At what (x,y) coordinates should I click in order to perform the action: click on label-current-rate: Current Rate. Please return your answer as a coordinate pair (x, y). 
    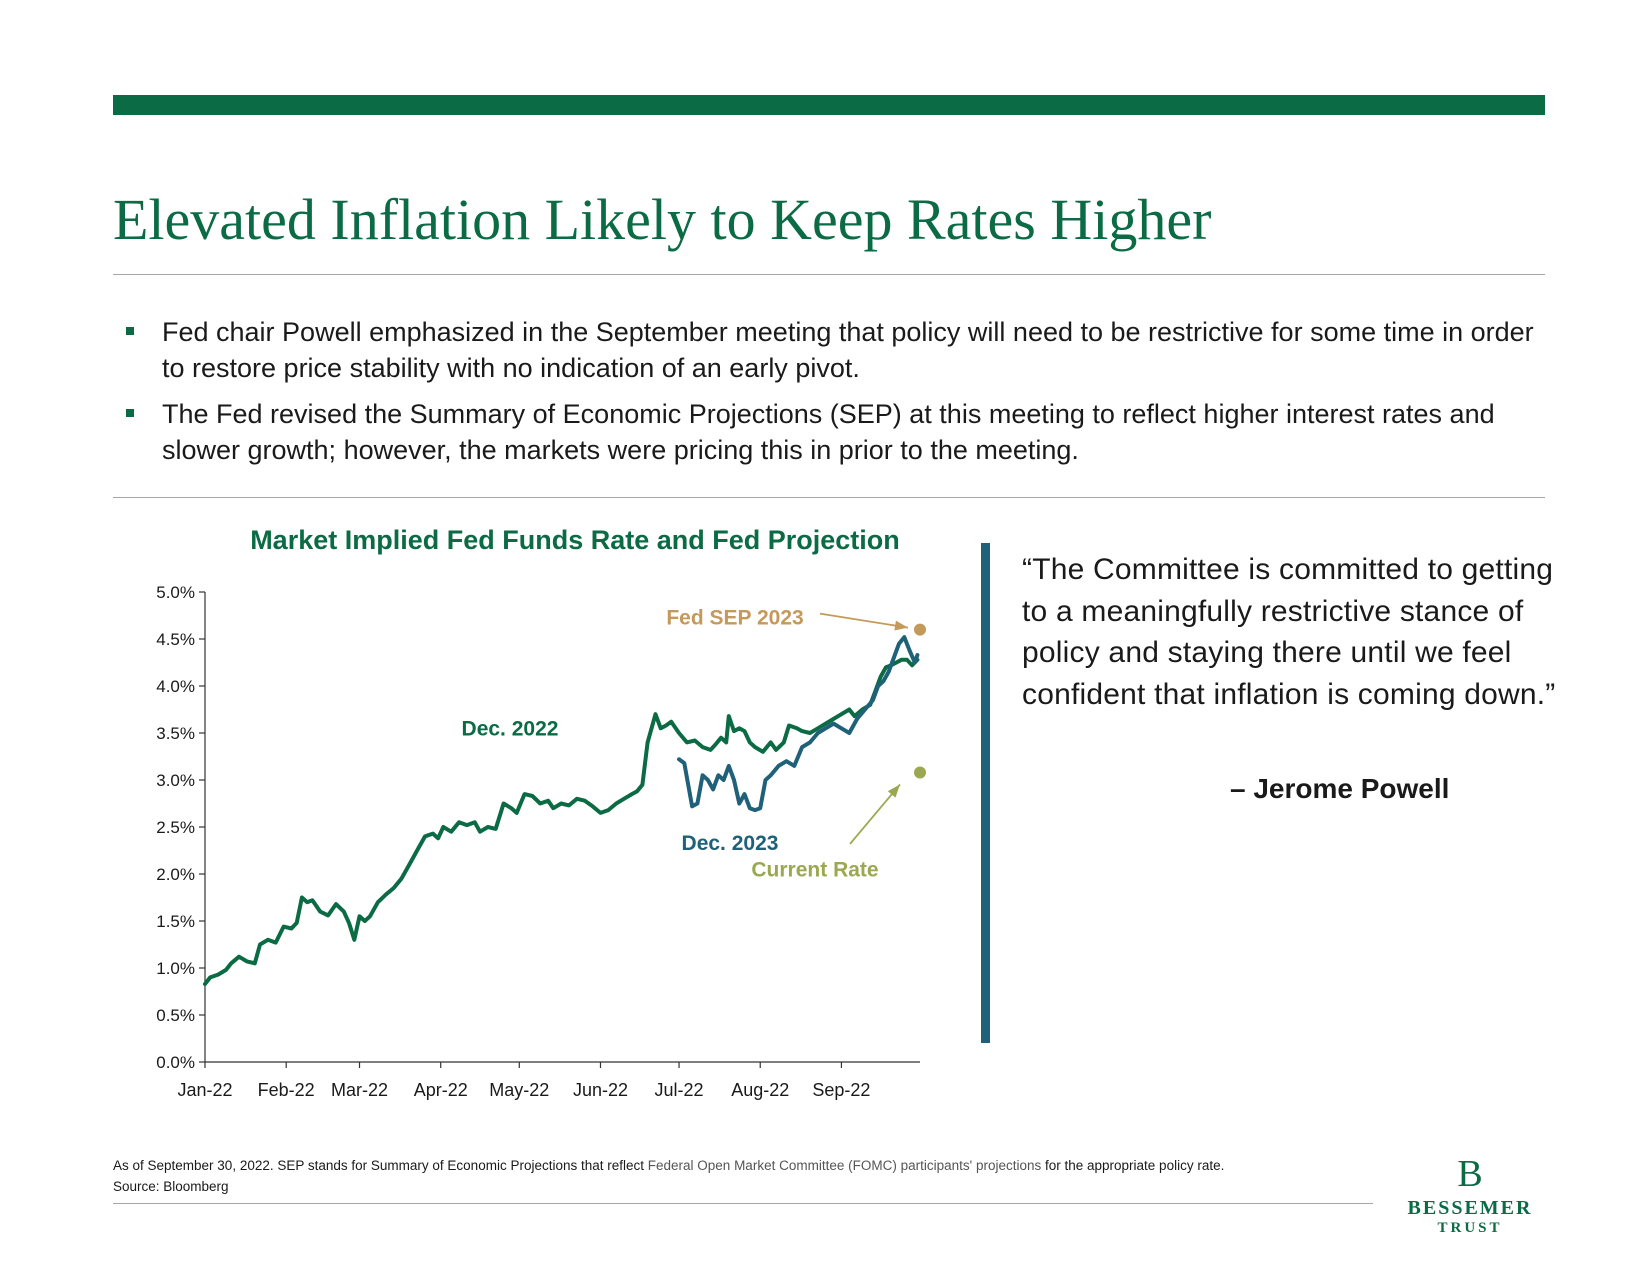
    Looking at the image, I should click on (814, 869).